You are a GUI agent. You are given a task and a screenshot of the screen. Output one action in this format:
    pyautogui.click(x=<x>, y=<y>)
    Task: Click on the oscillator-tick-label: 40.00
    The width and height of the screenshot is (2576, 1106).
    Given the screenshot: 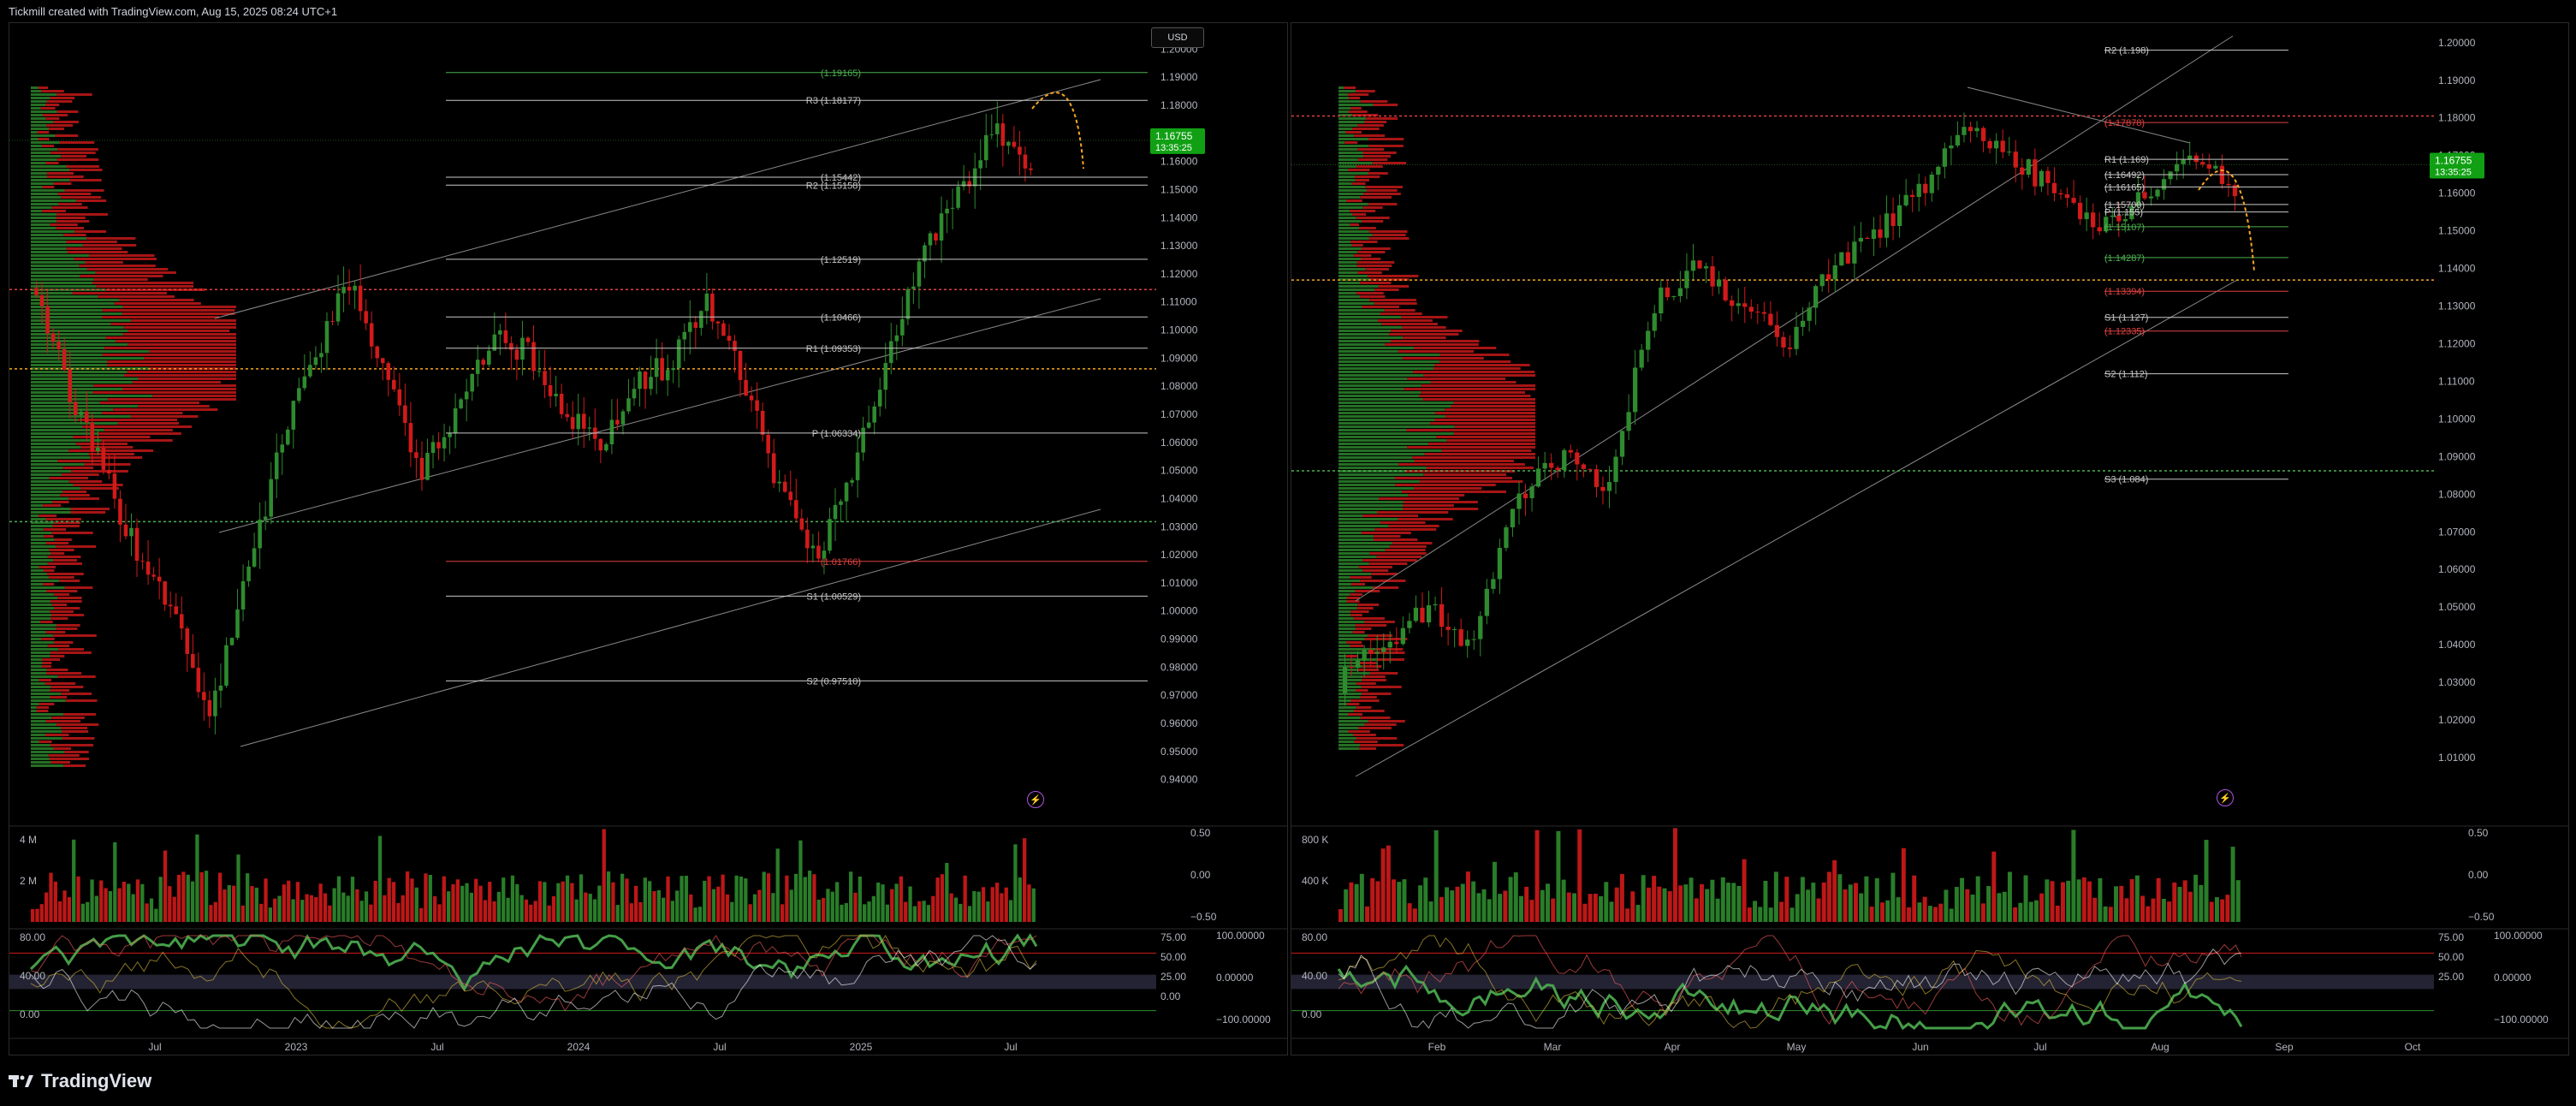 What is the action you would take?
    pyautogui.click(x=32, y=976)
    